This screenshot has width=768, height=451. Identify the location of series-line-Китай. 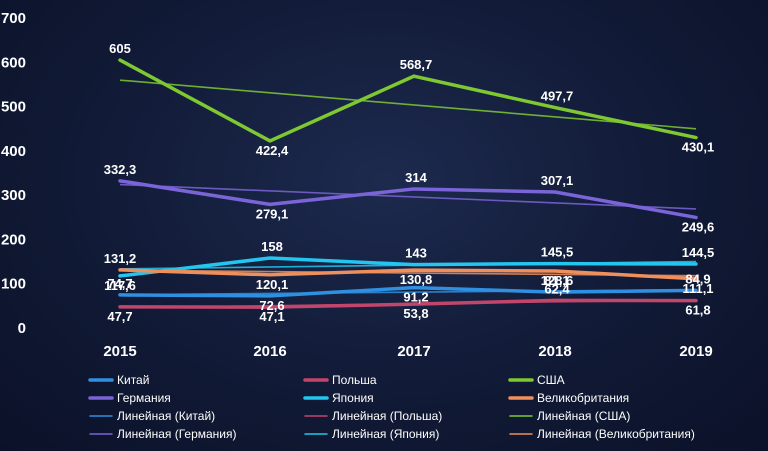
(408, 291).